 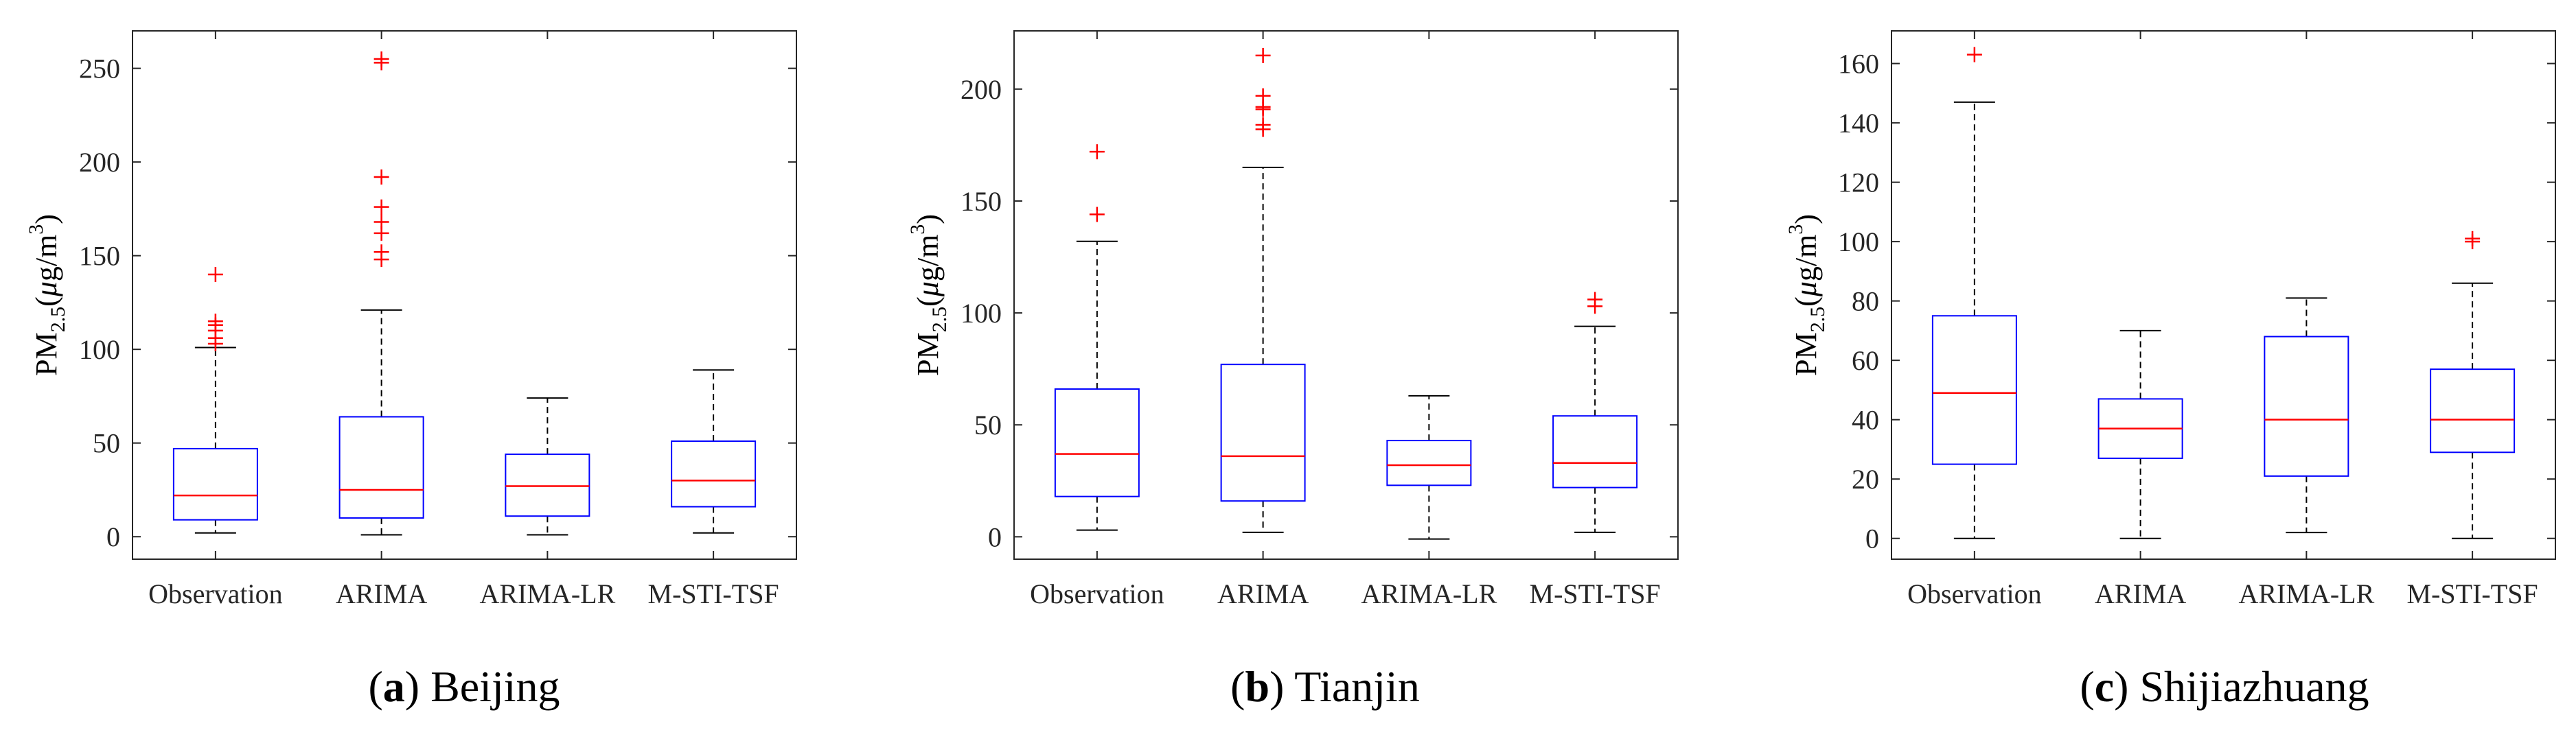 What do you see at coordinates (1865, 479) in the screenshot?
I see `y-tick-label: 20` at bounding box center [1865, 479].